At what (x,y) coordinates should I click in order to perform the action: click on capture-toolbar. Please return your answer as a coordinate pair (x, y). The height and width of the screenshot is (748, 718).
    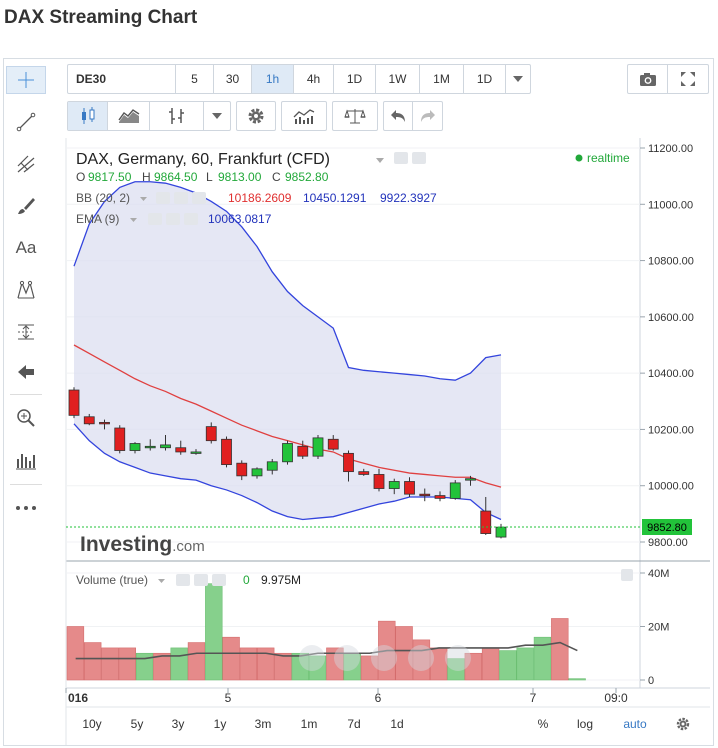
    Looking at the image, I should click on (668, 79).